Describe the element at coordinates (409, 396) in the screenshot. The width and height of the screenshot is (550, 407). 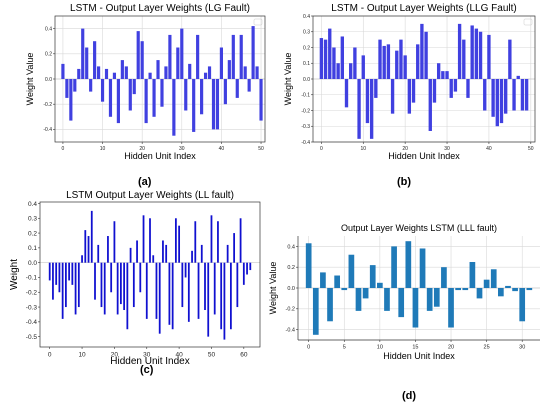
I see `panel-label-d: (d)` at that location.